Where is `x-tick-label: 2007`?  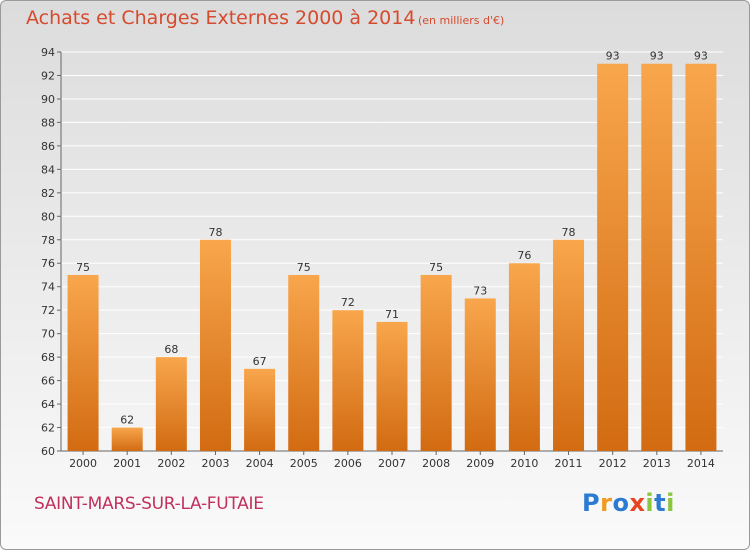 x-tick-label: 2007 is located at coordinates (392, 463).